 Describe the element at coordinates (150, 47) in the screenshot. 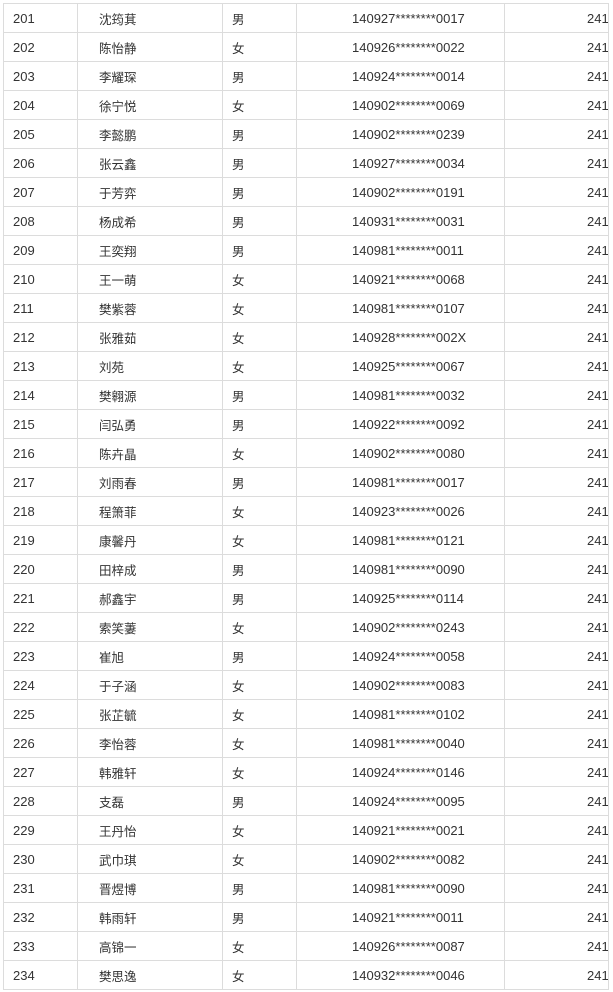

I see `student-name-cell: 陈怡静` at that location.